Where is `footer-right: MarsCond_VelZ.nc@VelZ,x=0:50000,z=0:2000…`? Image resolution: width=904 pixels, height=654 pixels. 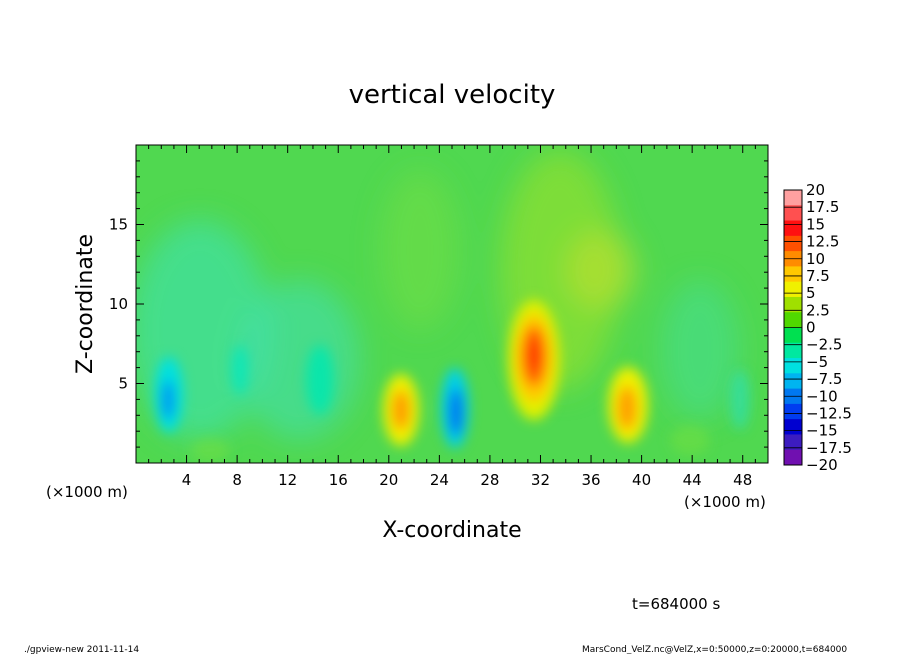
footer-right: MarsCond_VelZ.nc@VelZ,x=0:50000,z=0:2000… is located at coordinates (714, 649).